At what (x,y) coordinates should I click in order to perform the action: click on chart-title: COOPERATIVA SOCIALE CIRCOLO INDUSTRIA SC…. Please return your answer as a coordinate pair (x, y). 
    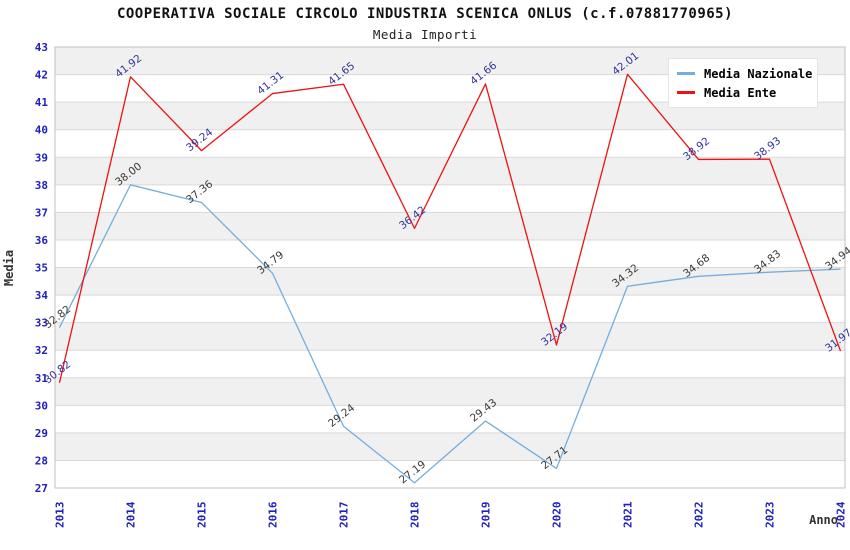
    Looking at the image, I should click on (425, 14).